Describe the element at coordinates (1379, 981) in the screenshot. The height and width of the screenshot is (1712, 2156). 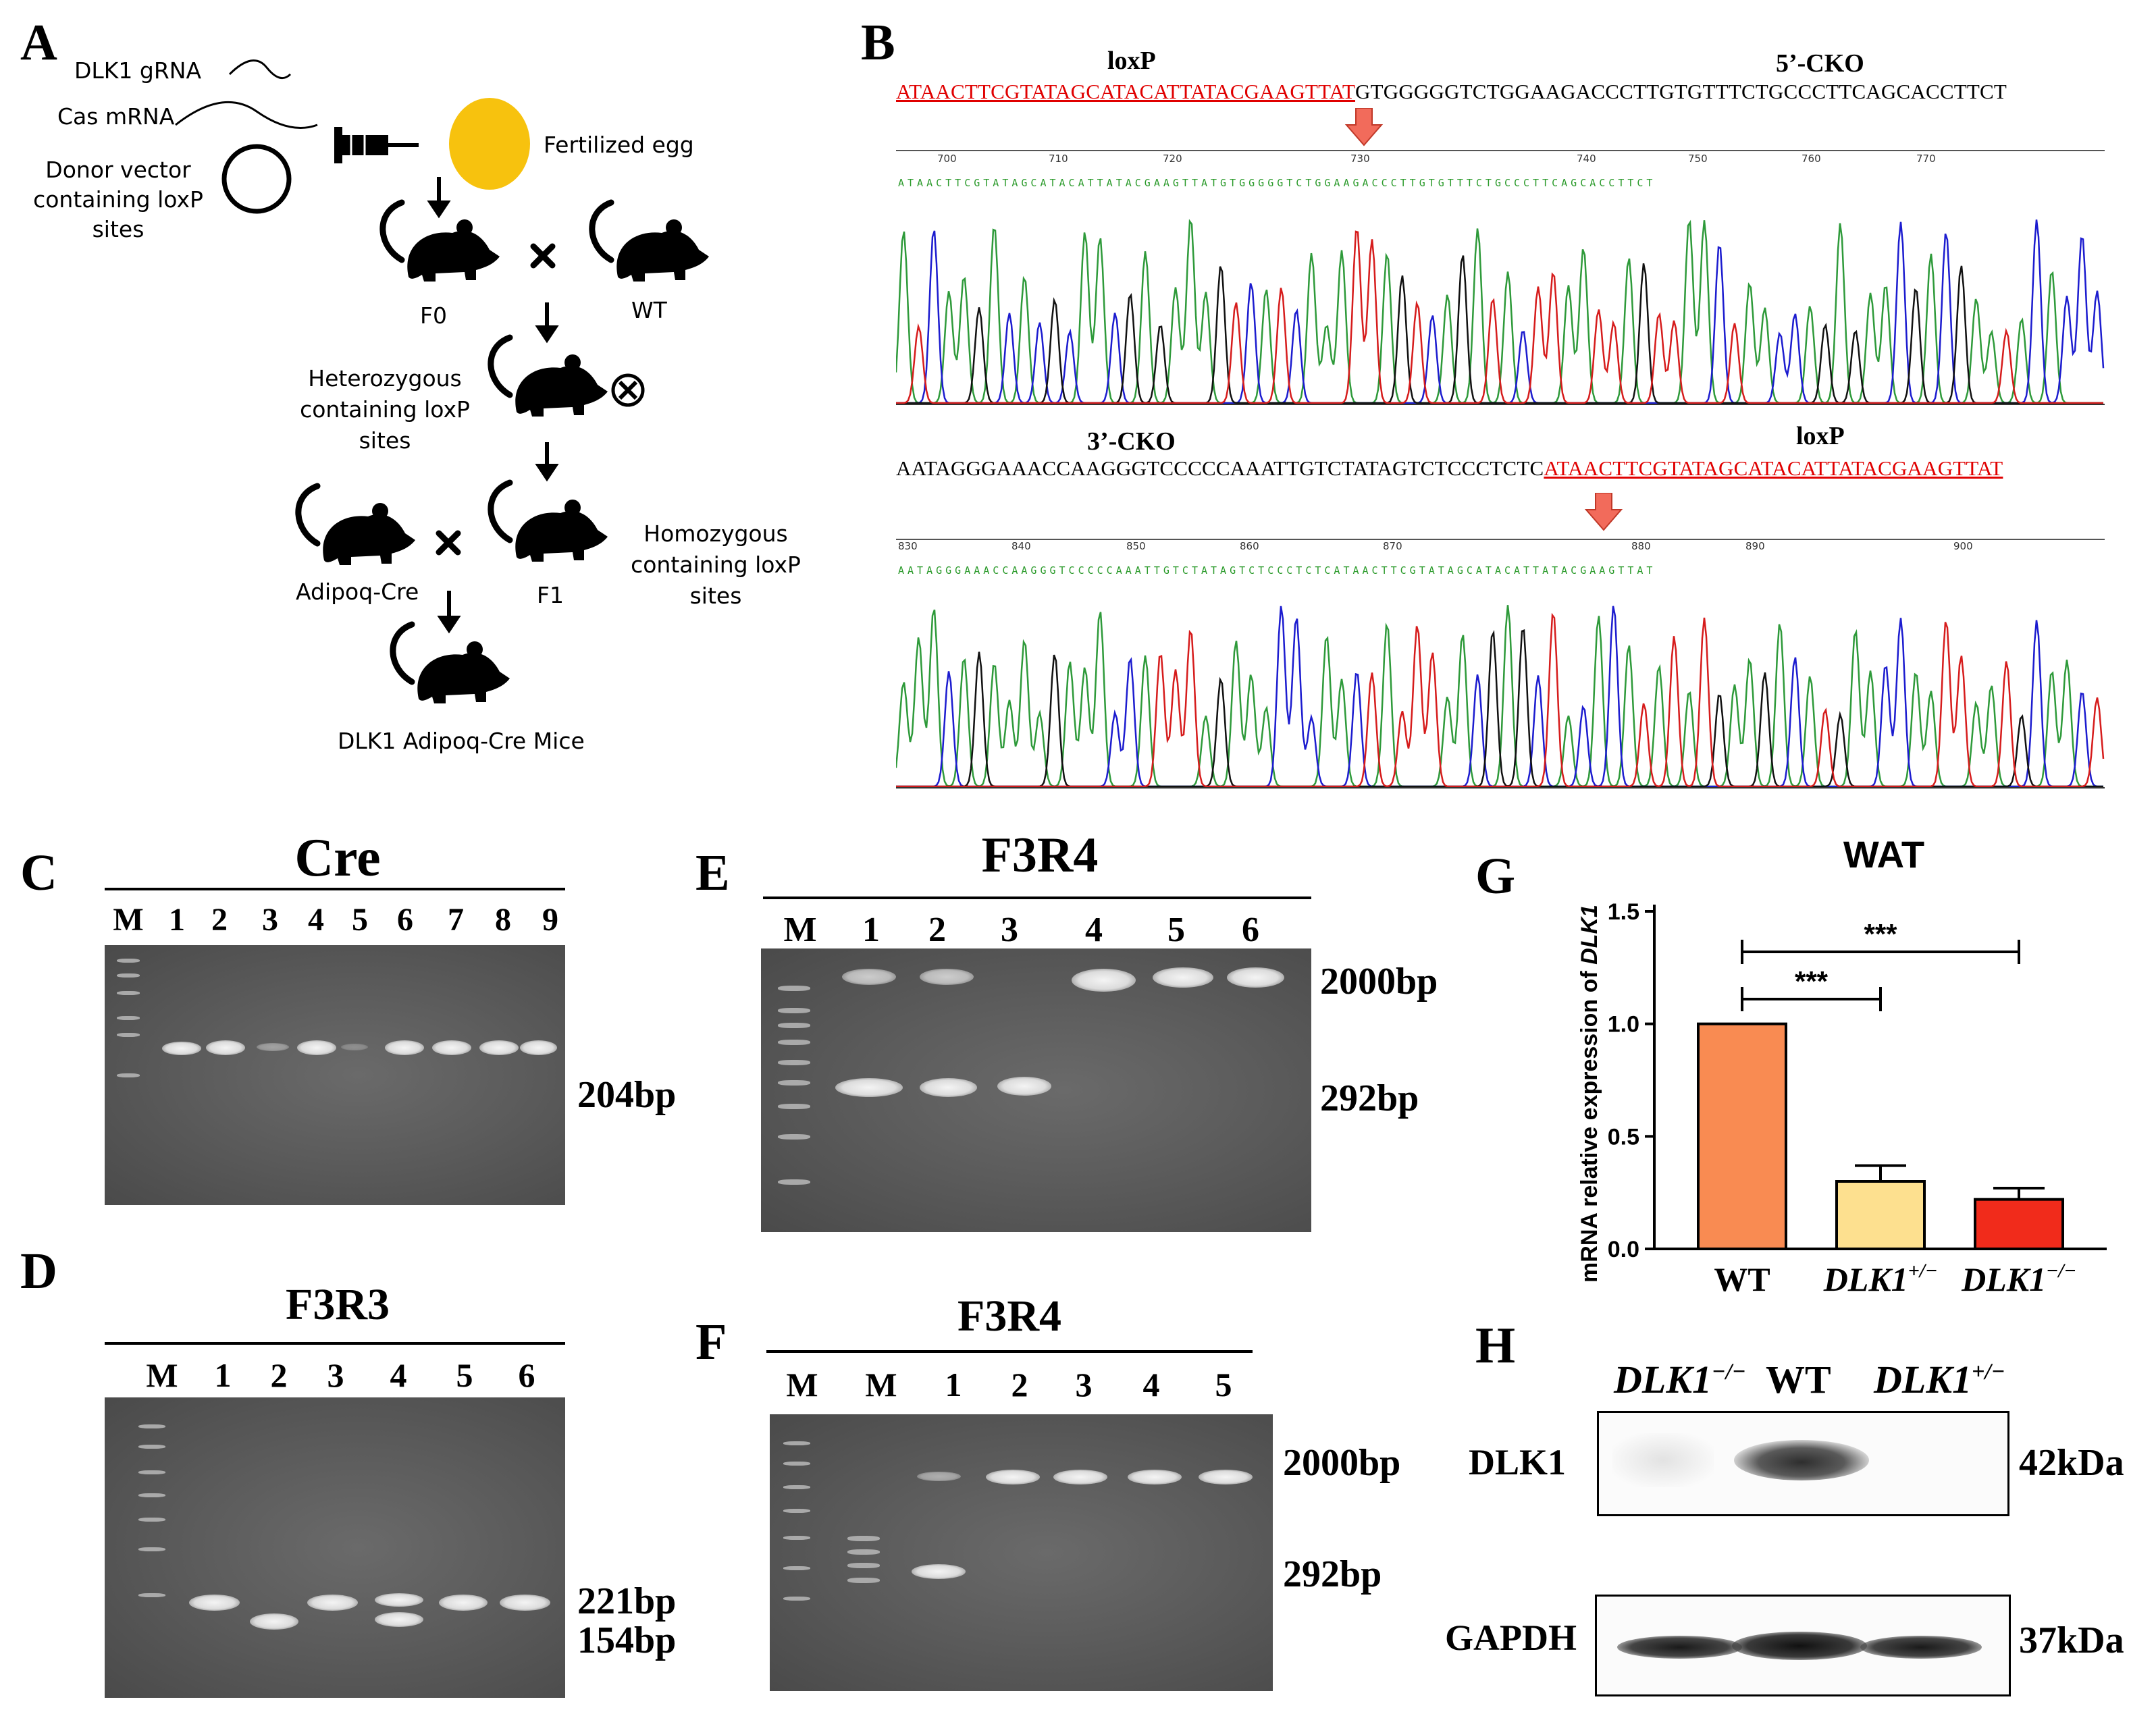
I see `gel-e-size-1: 2000bp` at that location.